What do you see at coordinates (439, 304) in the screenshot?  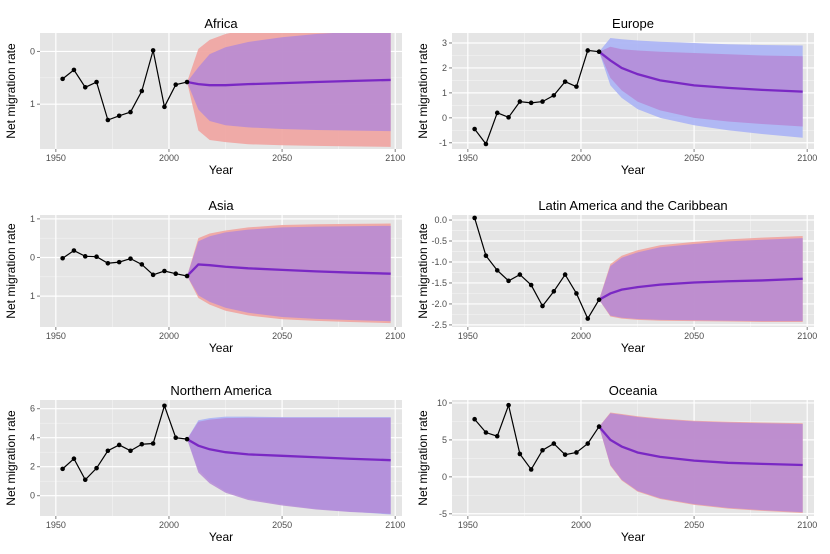 I see `y-tick-label: -2.0` at bounding box center [439, 304].